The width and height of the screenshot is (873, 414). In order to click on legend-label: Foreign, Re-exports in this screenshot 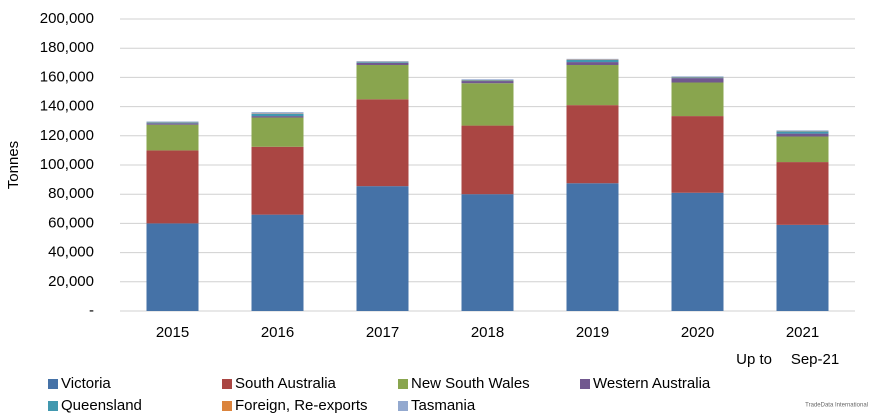, I will do `click(301, 405)`.